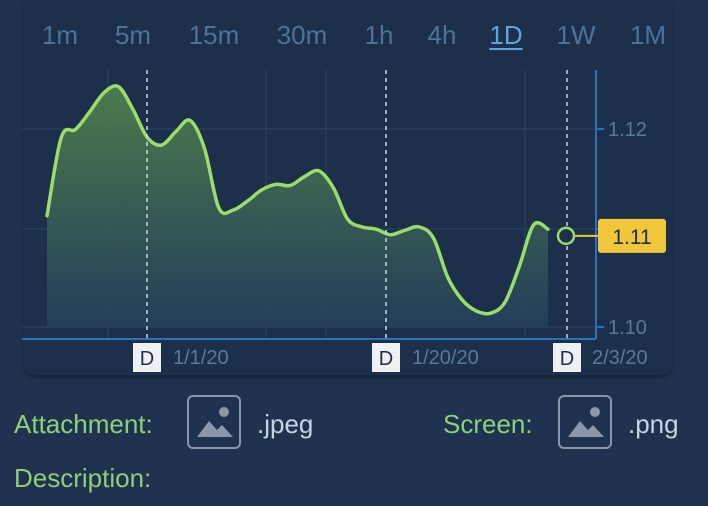  I want to click on attachment-thumbnail, so click(214, 422).